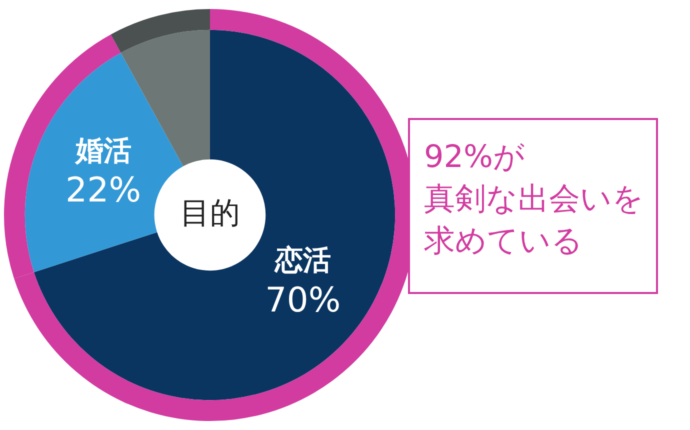 The width and height of the screenshot is (690, 430). Describe the element at coordinates (210, 213) in the screenshot. I see `text: 目的` at that location.